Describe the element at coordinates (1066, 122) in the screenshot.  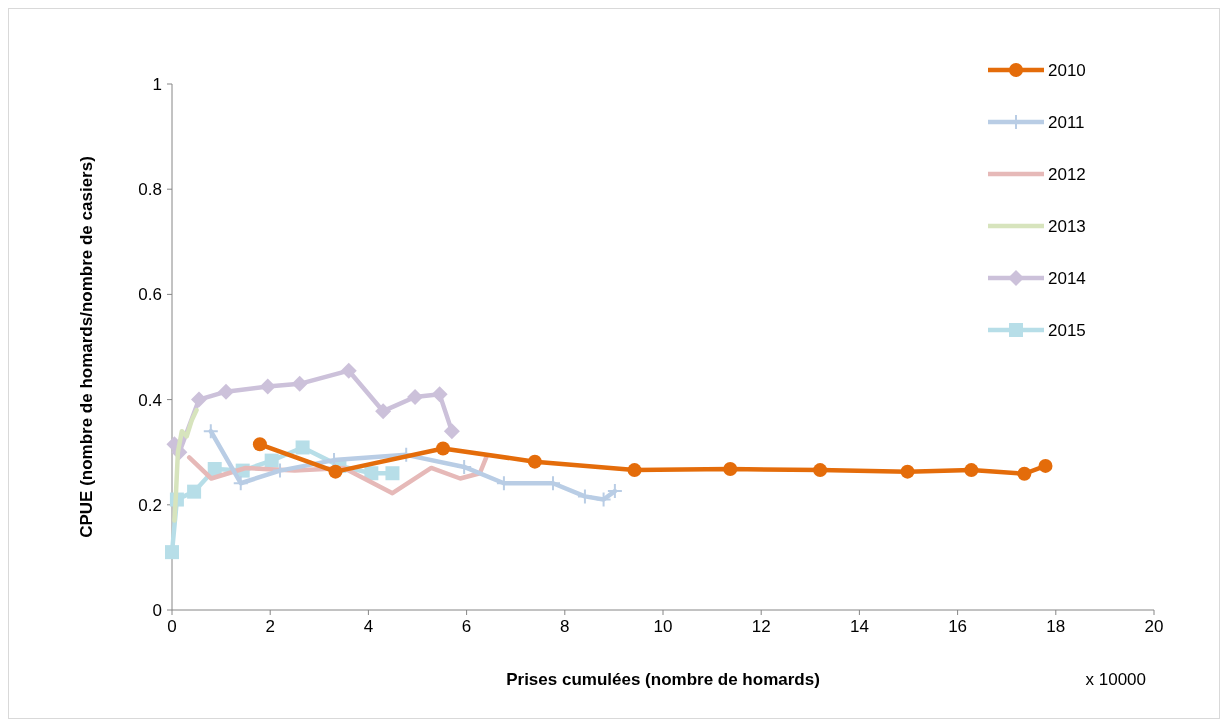
I see `legend-label: 2011` at that location.